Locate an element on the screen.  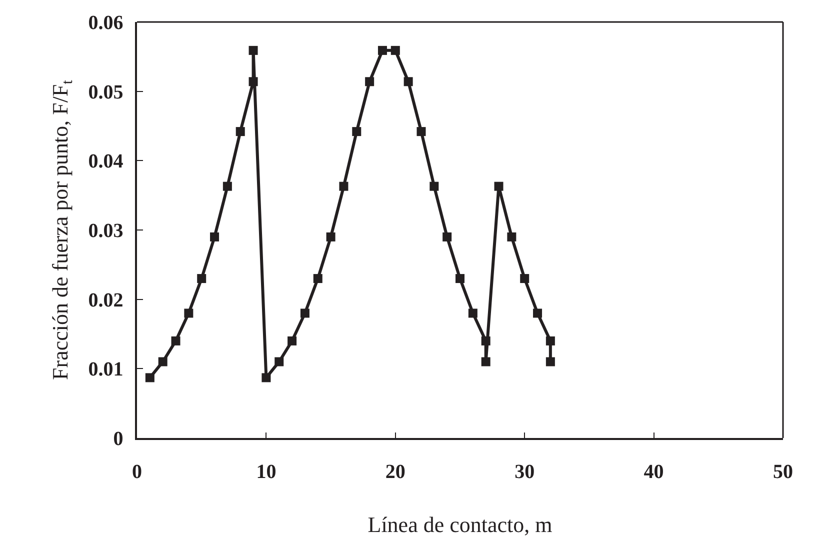
y-tick-label: 0.04 is located at coordinates (106, 161).